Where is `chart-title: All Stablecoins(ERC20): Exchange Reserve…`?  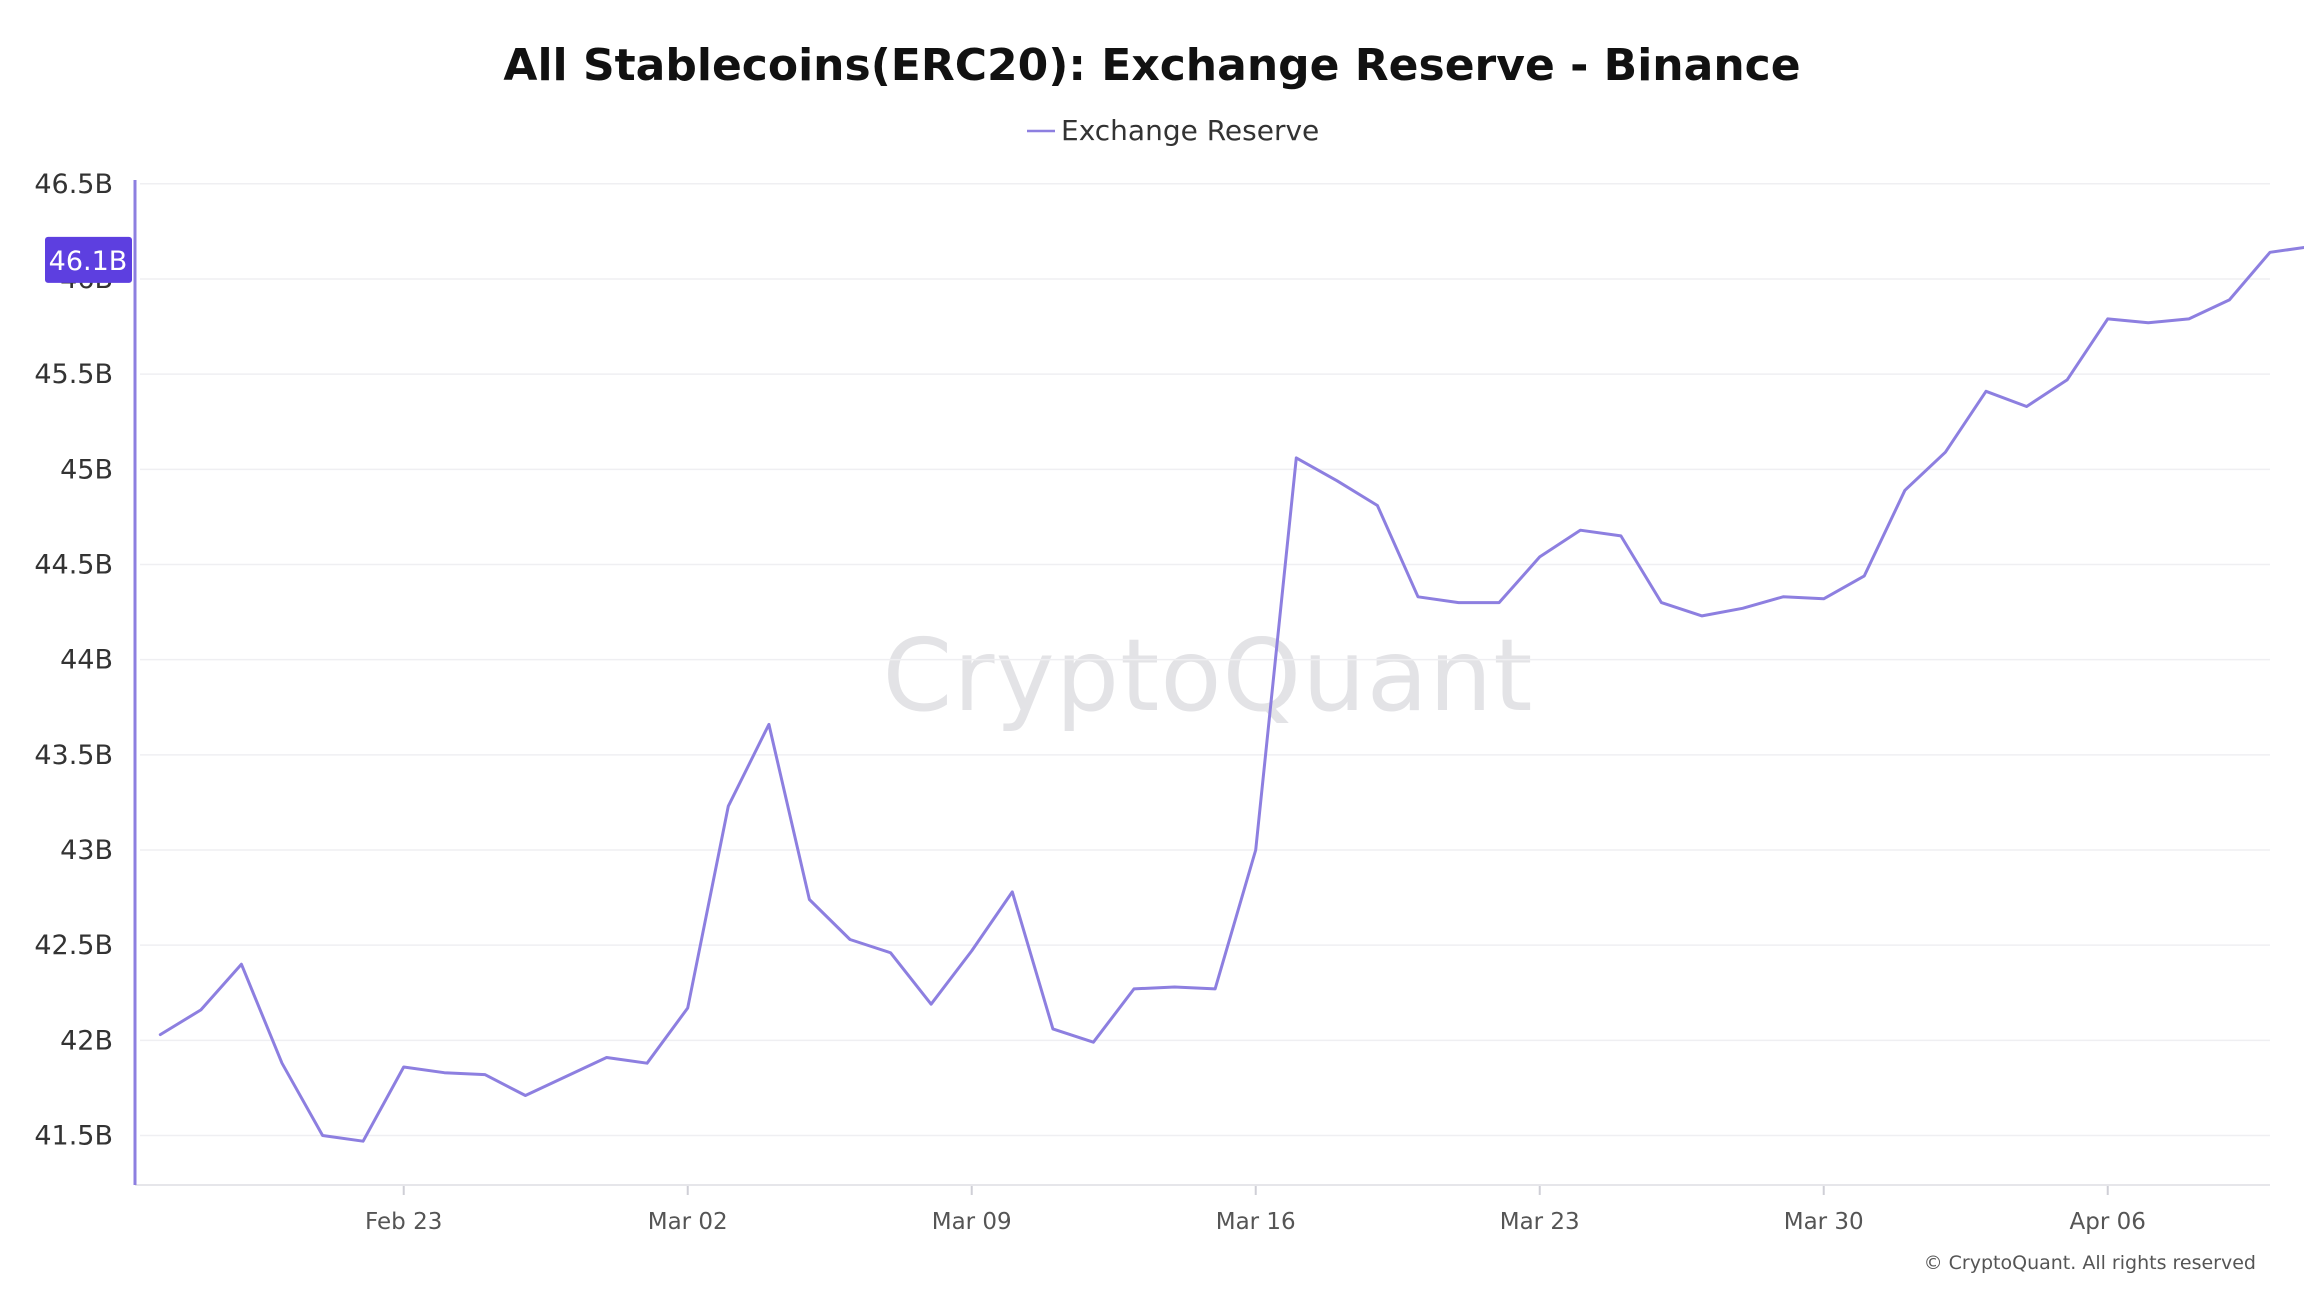
chart-title: All Stablecoins(ERC20): Exchange Reserve… is located at coordinates (1151, 65).